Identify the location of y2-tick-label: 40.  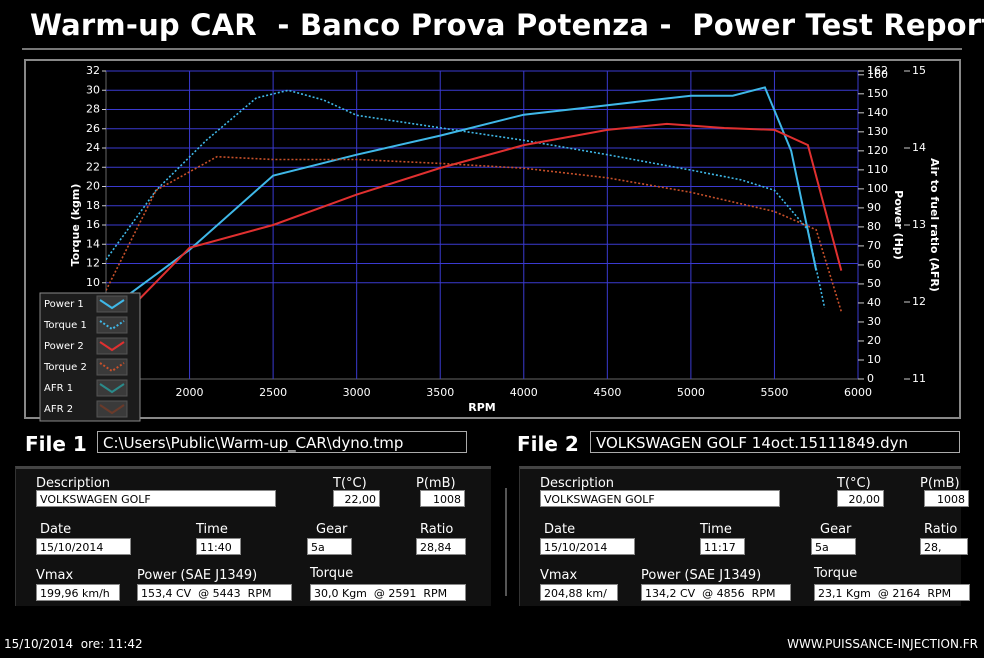
(874, 302).